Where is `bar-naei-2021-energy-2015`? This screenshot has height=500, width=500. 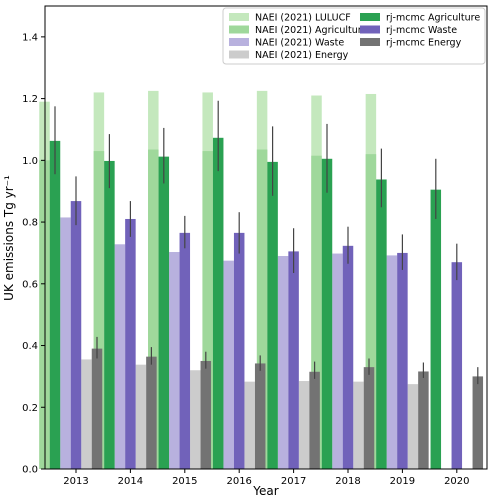
bar-naei-2021-energy-2015 is located at coordinates (195, 419).